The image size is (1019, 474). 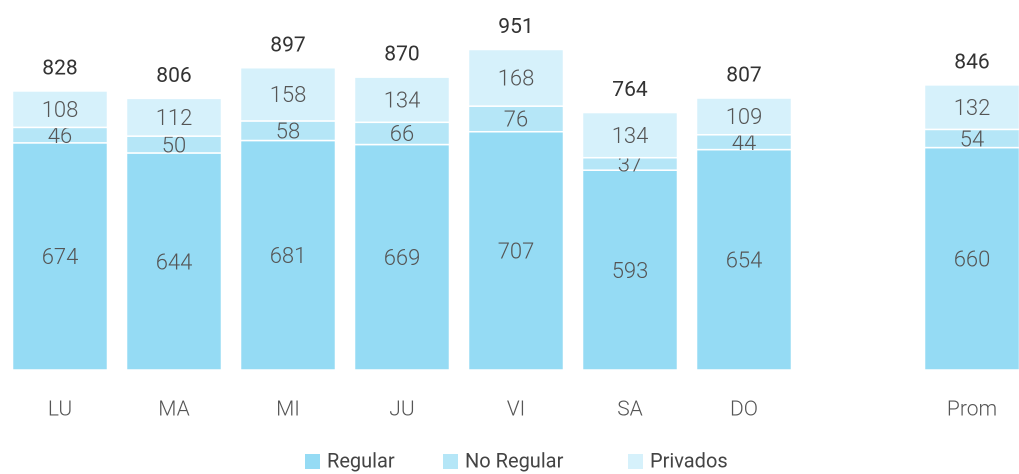 I want to click on x-tick-label: LU, so click(x=60, y=410).